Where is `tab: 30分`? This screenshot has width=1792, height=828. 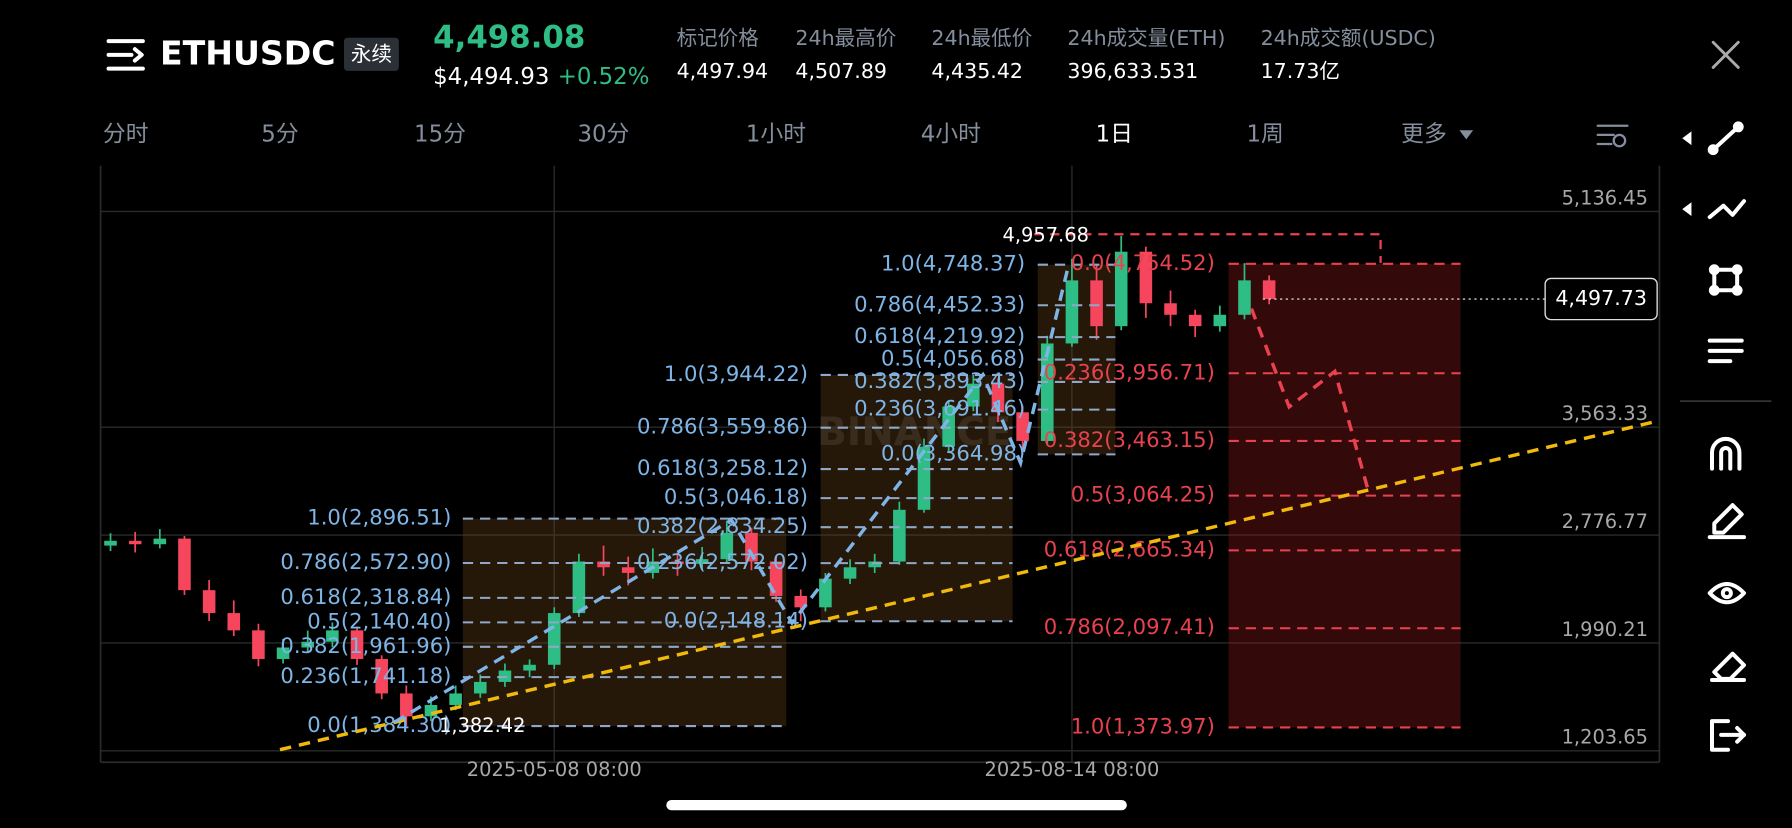
tab: 30分 is located at coordinates (603, 134).